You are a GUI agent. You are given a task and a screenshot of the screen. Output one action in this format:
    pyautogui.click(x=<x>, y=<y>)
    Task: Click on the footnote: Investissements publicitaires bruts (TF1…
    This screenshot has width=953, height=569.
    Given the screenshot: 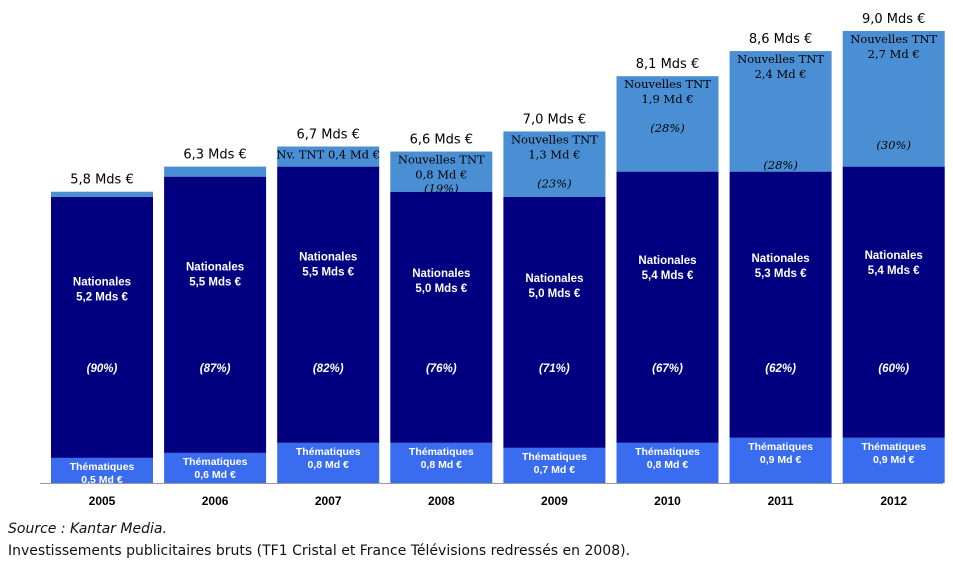 What is the action you would take?
    pyautogui.click(x=319, y=551)
    